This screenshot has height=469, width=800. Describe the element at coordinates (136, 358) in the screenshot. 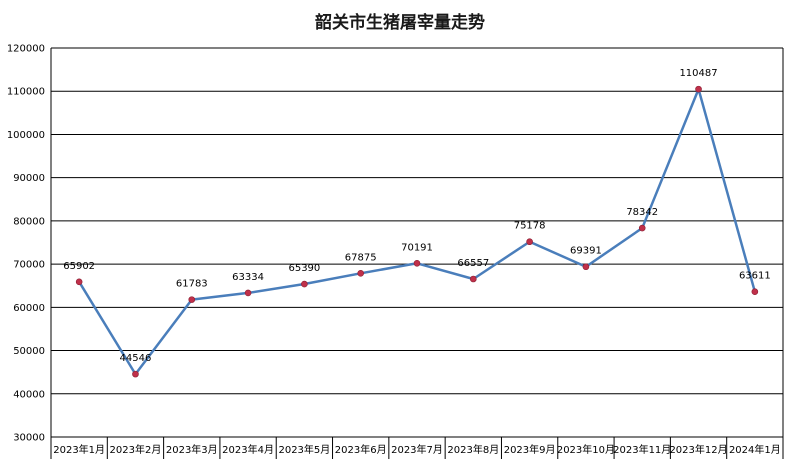

I see `data-label: 44546` at that location.